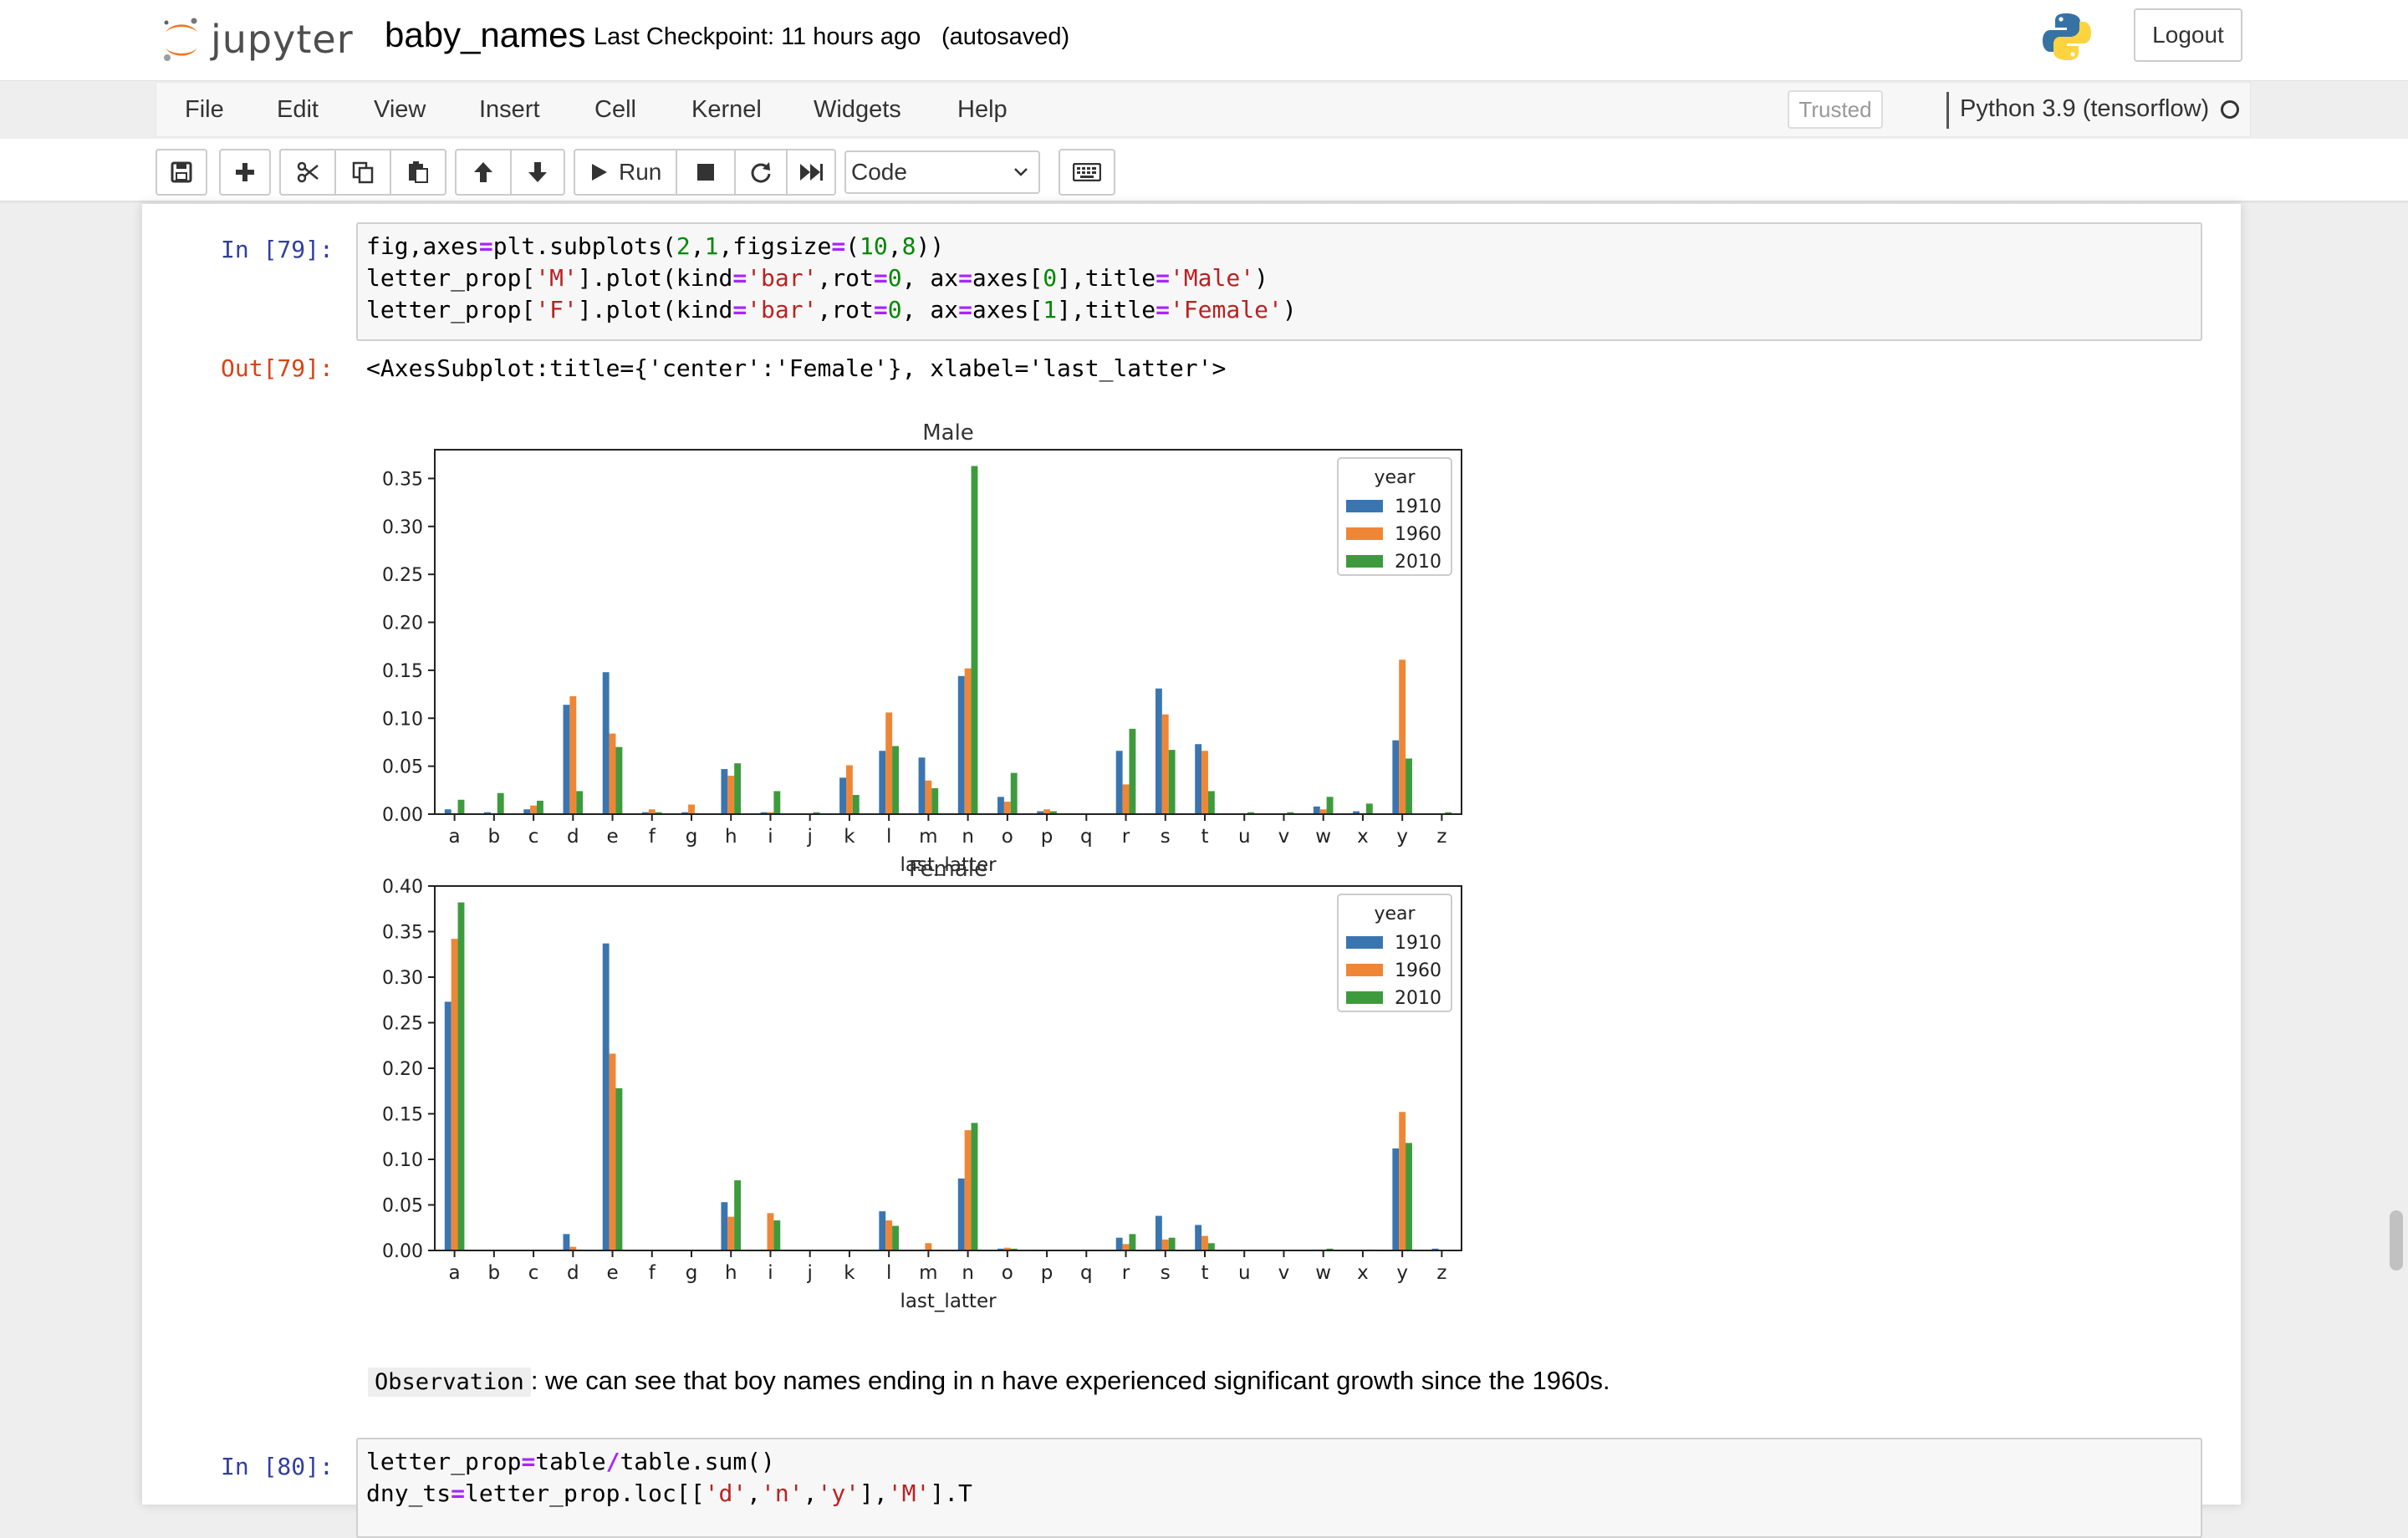  I want to click on bar-1960-t, so click(1205, 1243).